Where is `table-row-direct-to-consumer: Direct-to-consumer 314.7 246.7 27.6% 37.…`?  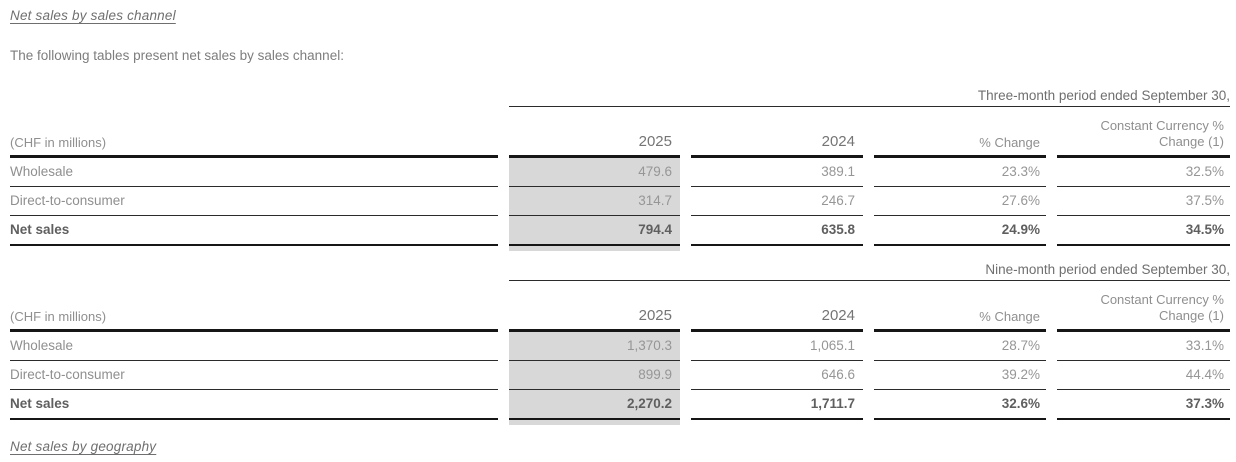 table-row-direct-to-consumer: Direct-to-consumer 314.7 246.7 27.6% 37.… is located at coordinates (620, 201).